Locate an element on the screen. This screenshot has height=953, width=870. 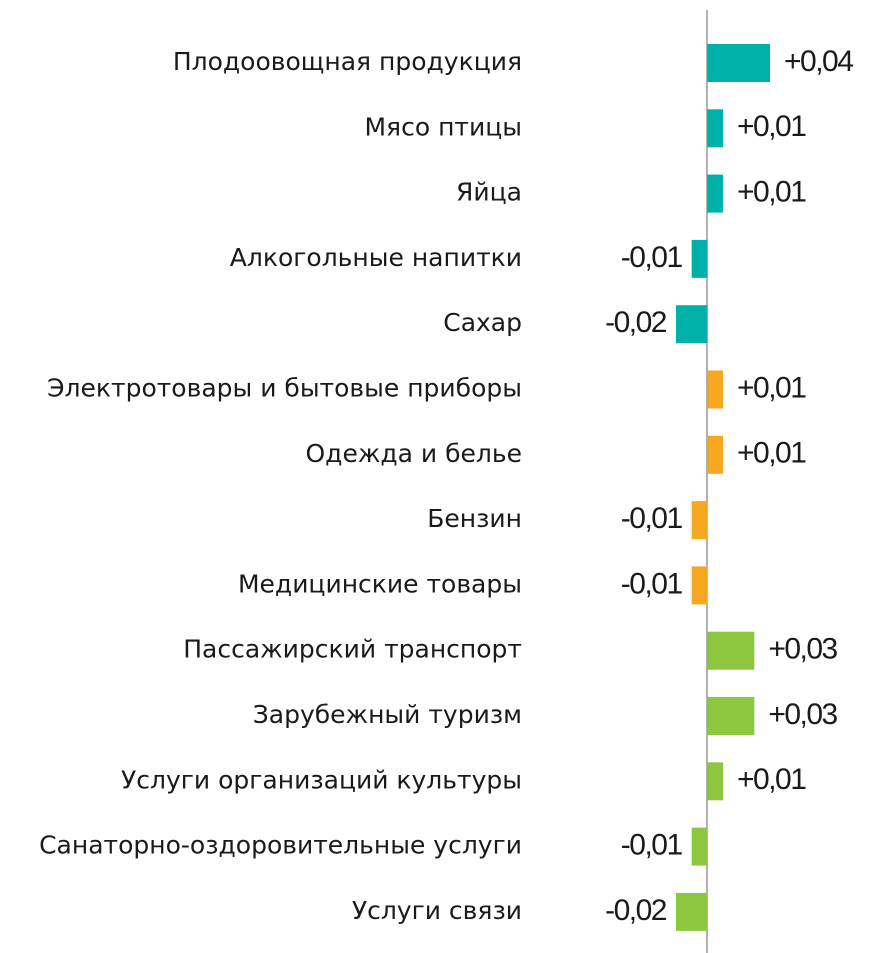
category-label: Электротовары и бытовые приборы is located at coordinates (284, 388).